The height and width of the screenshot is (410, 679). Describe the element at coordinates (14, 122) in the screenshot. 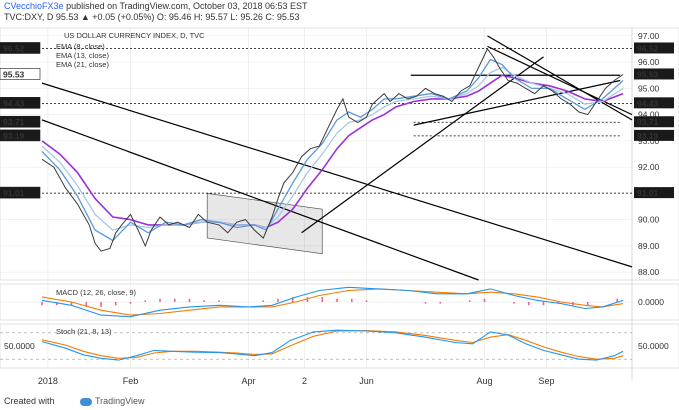

I see `left-price-tag-label: 93.71` at that location.